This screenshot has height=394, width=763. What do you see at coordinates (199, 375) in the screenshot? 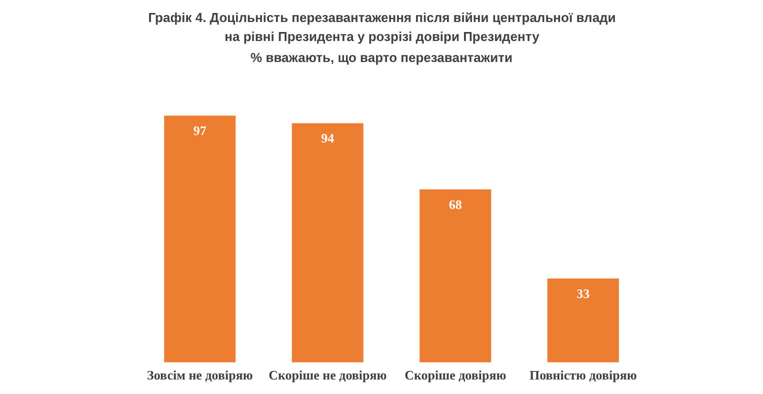
I see `x-tick-label: Зовсім не довіряю` at bounding box center [199, 375].